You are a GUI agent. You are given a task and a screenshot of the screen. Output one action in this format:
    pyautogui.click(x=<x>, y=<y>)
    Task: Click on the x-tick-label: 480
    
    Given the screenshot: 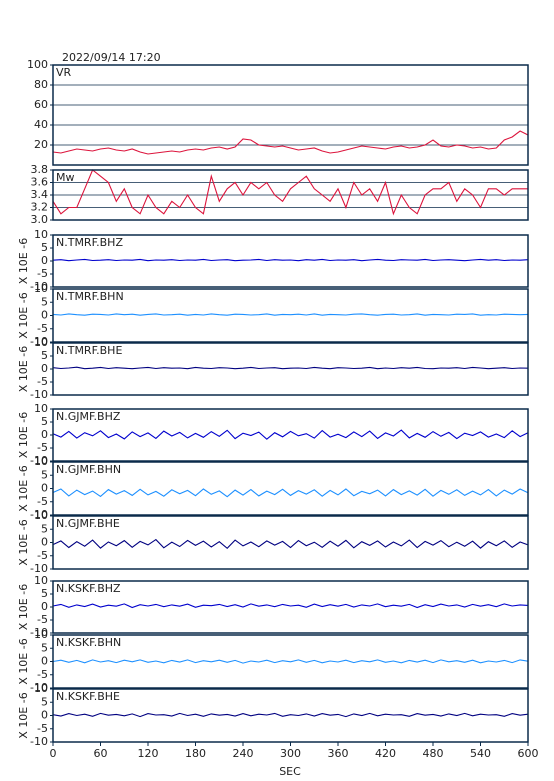 What is the action you would take?
    pyautogui.click(x=433, y=753)
    